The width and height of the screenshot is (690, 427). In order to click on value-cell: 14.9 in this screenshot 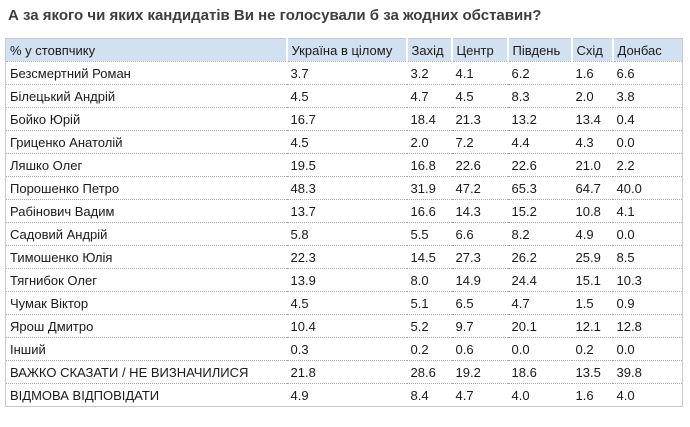, I will do `click(468, 280)`.